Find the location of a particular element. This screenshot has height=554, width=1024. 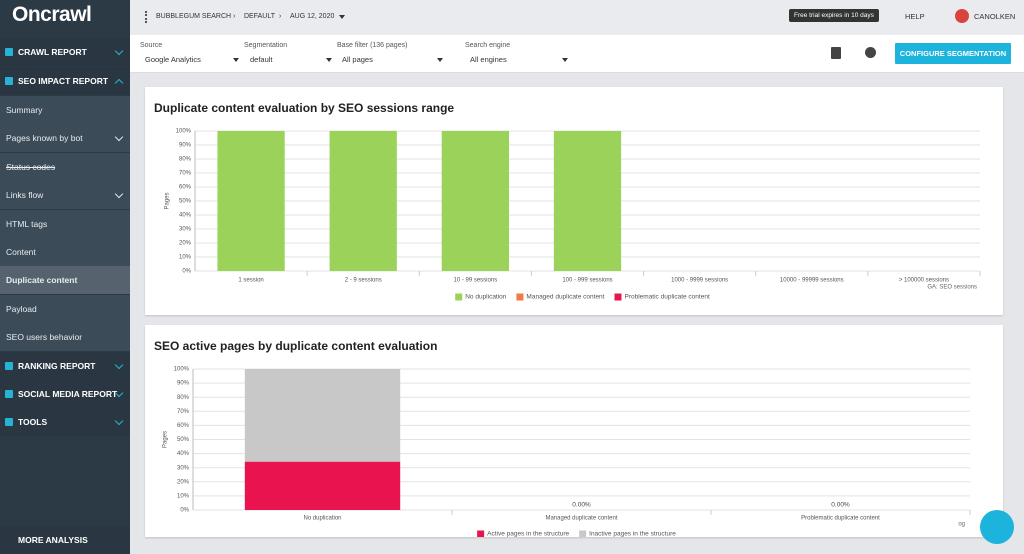

nav-item: SEO IMPACT REPORT is located at coordinates (65, 81).